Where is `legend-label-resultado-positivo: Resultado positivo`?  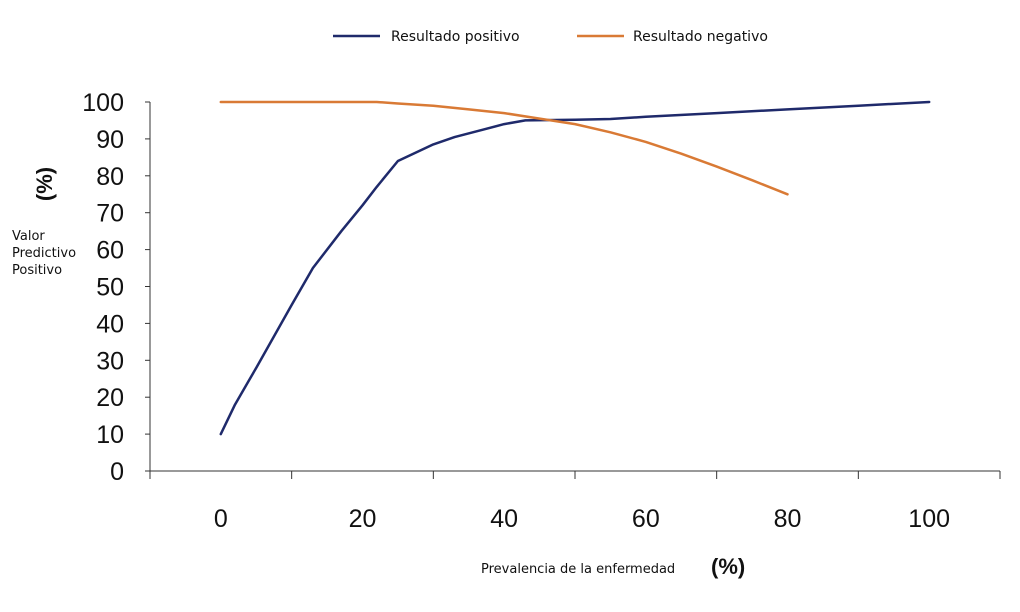 legend-label-resultado-positivo: Resultado positivo is located at coordinates (455, 37).